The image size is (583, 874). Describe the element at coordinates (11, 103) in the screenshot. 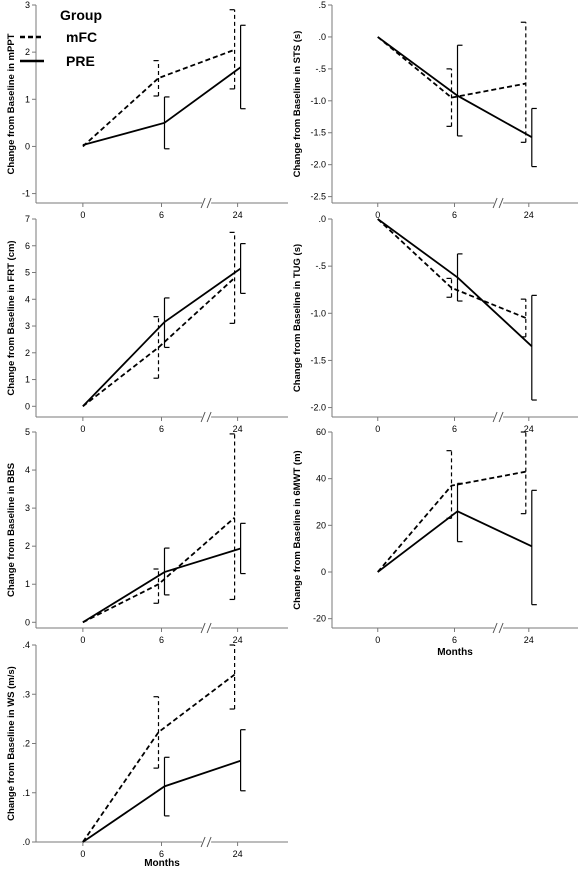

I see `y-axis-title: Change from Baseline in mPPT` at that location.